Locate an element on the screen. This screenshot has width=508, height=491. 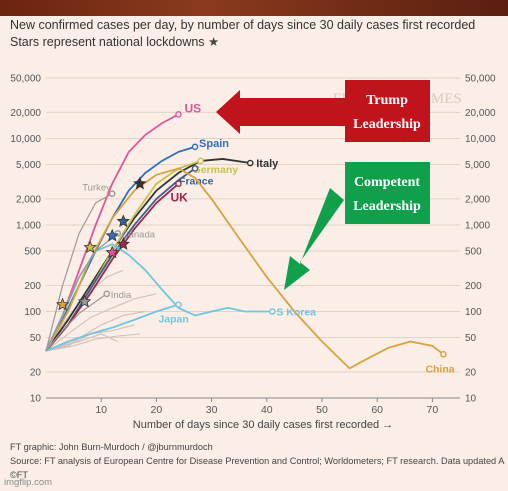
trump-callout-text-1: Trump is located at coordinates (387, 100).